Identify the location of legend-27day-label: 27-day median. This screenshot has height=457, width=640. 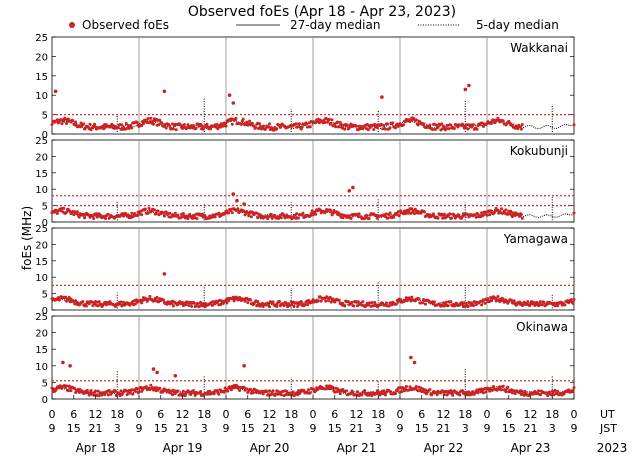
(335, 25).